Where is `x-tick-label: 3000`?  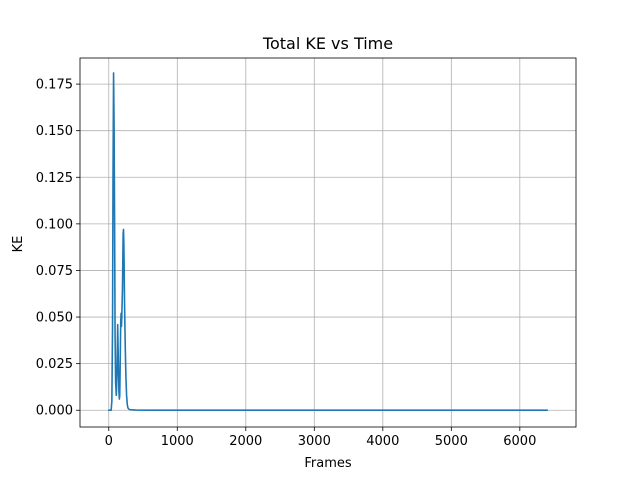 x-tick-label: 3000 is located at coordinates (314, 441).